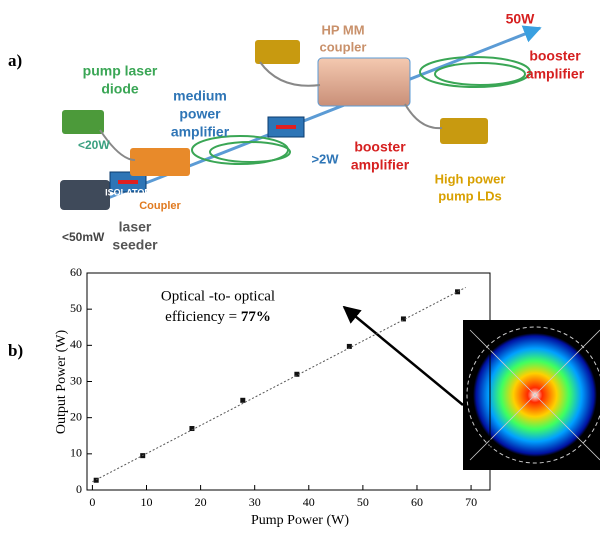 The width and height of the screenshot is (600, 538). What do you see at coordinates (76, 416) in the screenshot?
I see `y-tick-label: 20` at bounding box center [76, 416].